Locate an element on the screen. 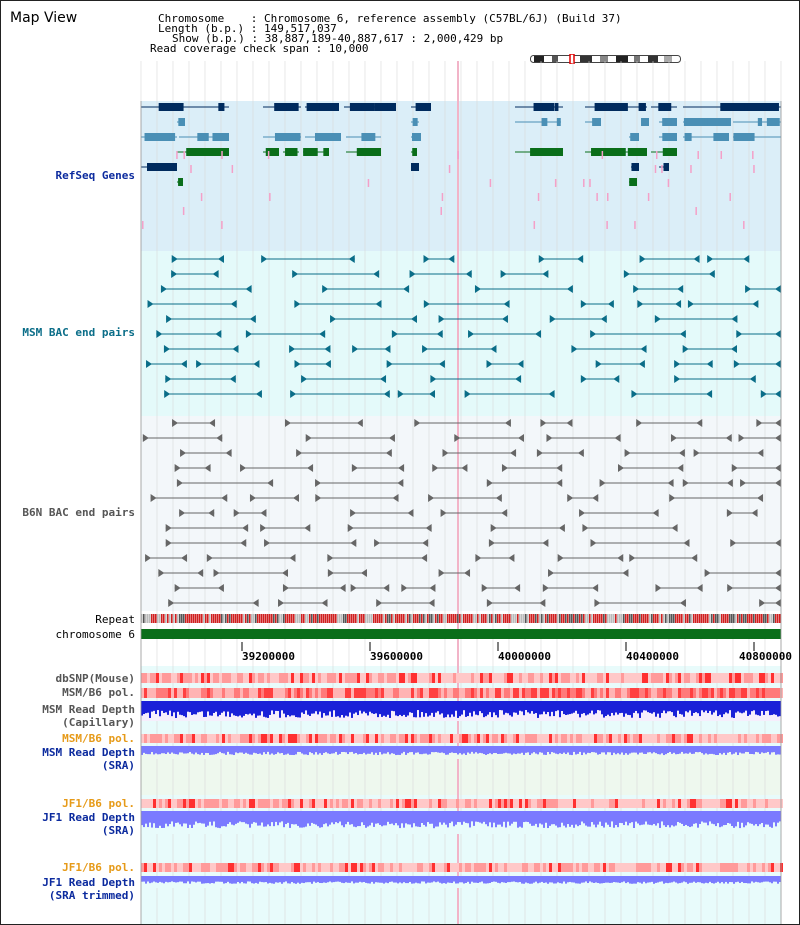 This screenshot has width=800, height=925. track-label-repeat: Repeat is located at coordinates (115, 619).